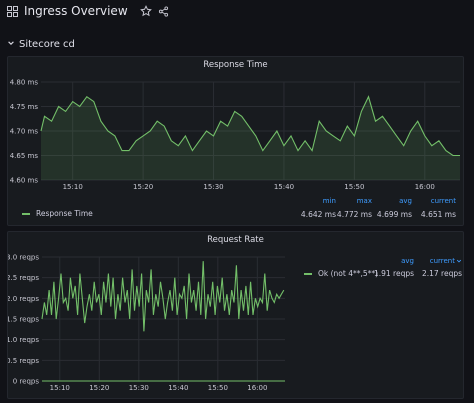 This screenshot has width=474, height=403. Describe the element at coordinates (24, 181) in the screenshot. I see `y-tick-label: 4.60 ms` at that location.